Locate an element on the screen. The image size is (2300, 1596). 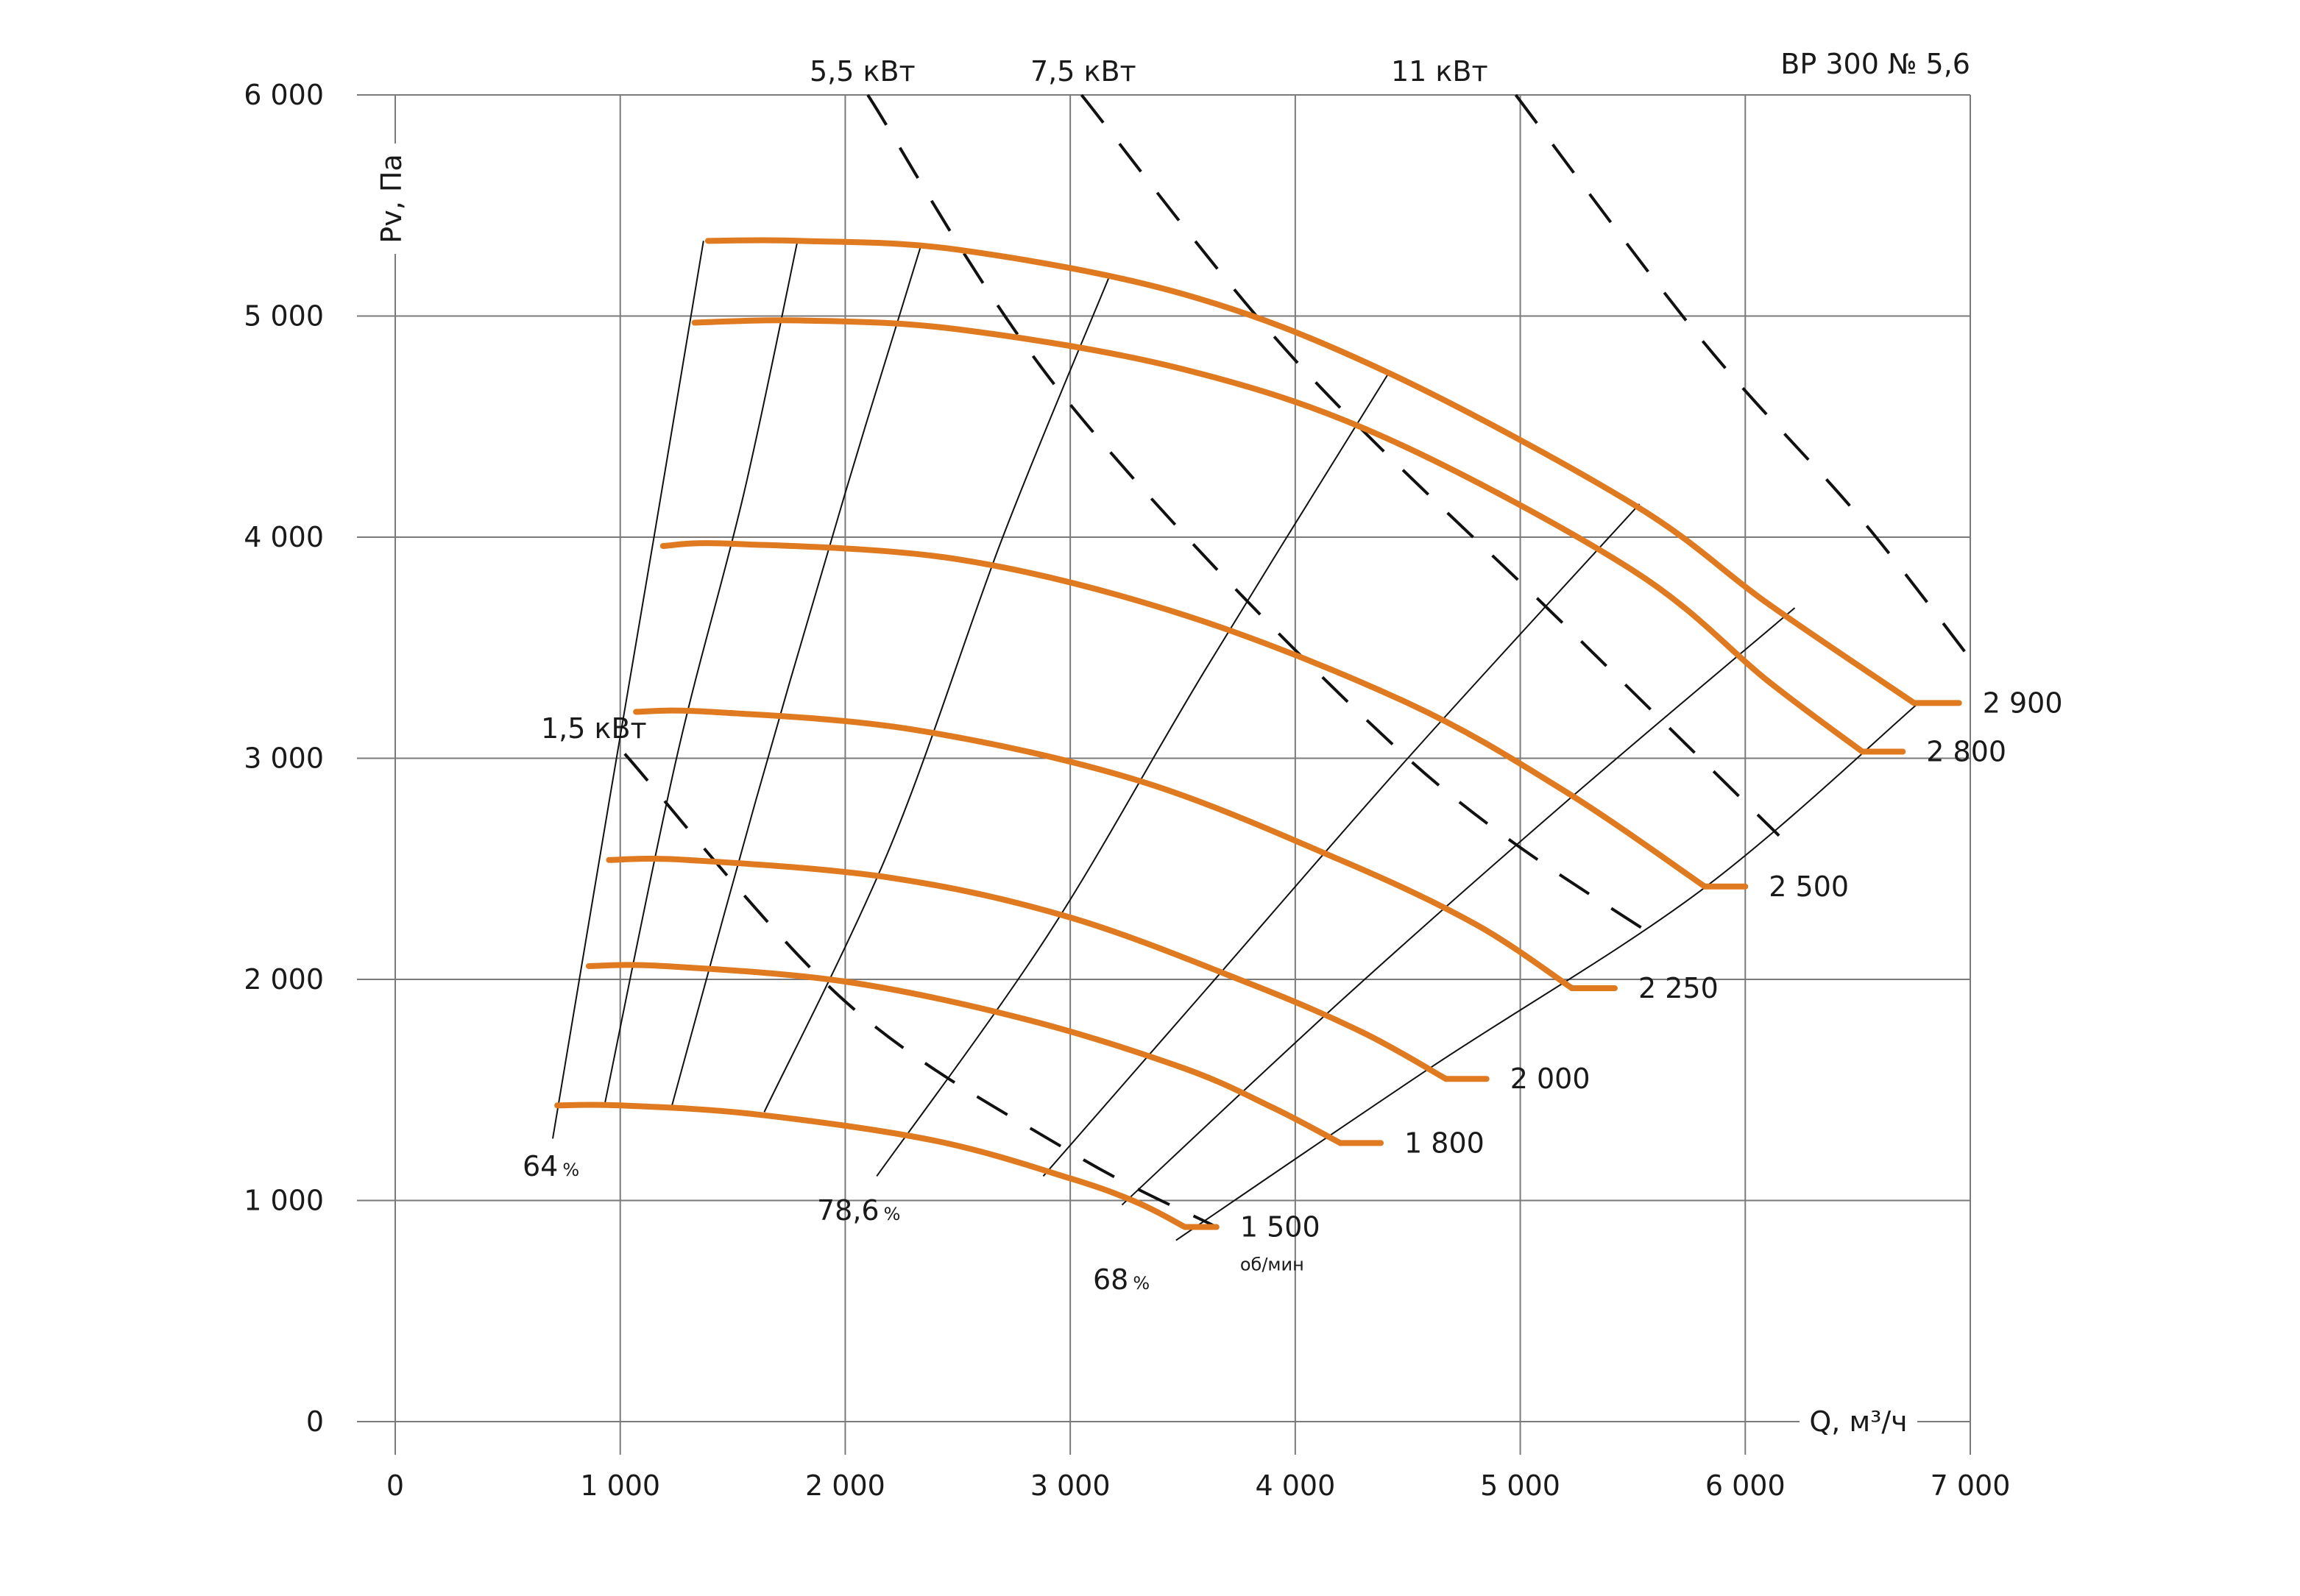
x-tick-label: 4 000 is located at coordinates (1295, 1485).